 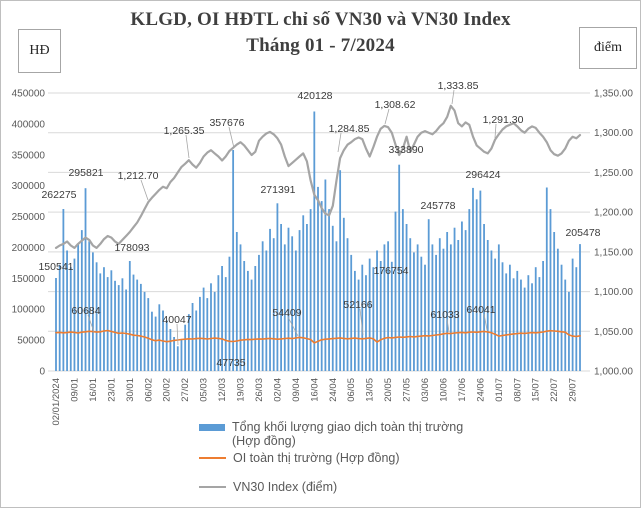 I want to click on chart-title-line2: Tháng 01 - 7/2024, so click(x=320, y=45).